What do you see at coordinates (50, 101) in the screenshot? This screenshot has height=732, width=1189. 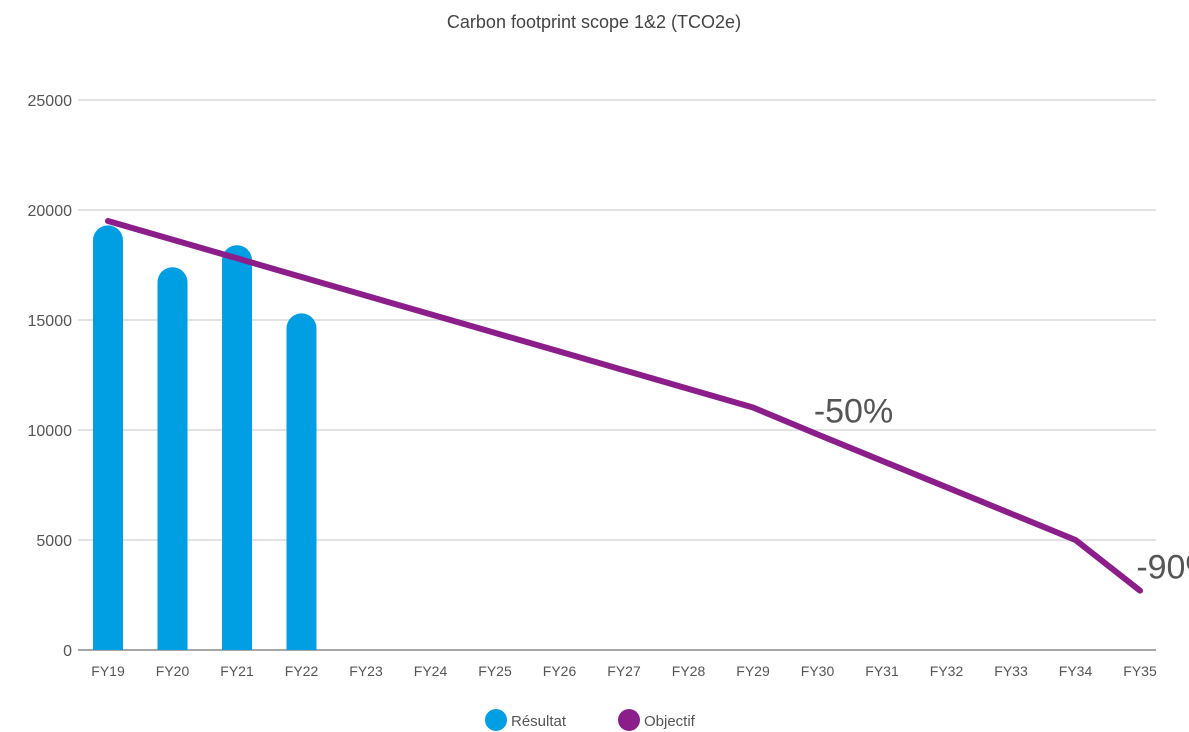 I see `y-tick-label: 25000` at bounding box center [50, 101].